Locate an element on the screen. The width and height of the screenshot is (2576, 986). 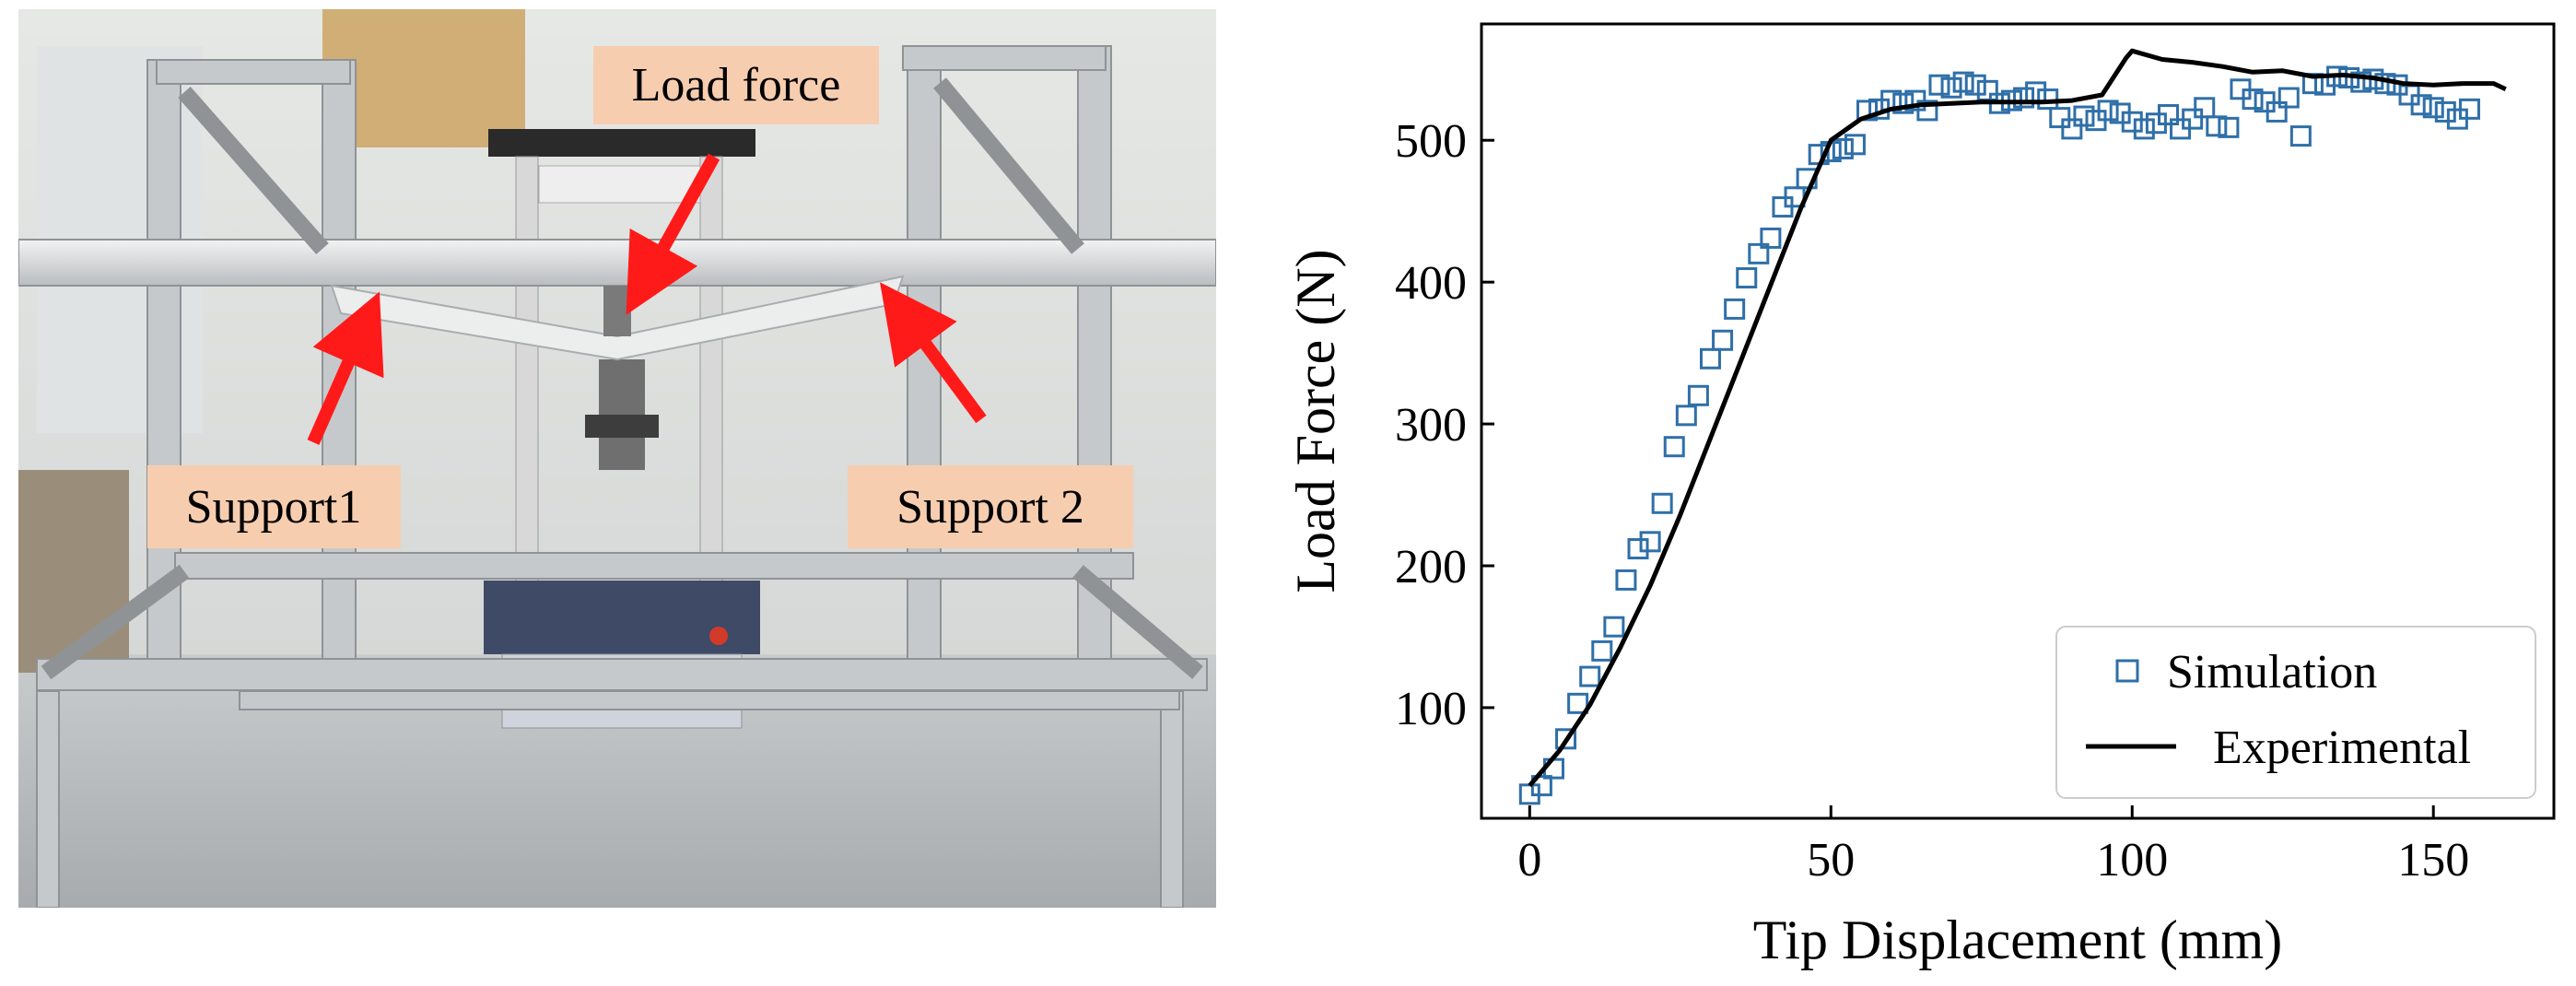
arrow-support1 is located at coordinates (345, 368).